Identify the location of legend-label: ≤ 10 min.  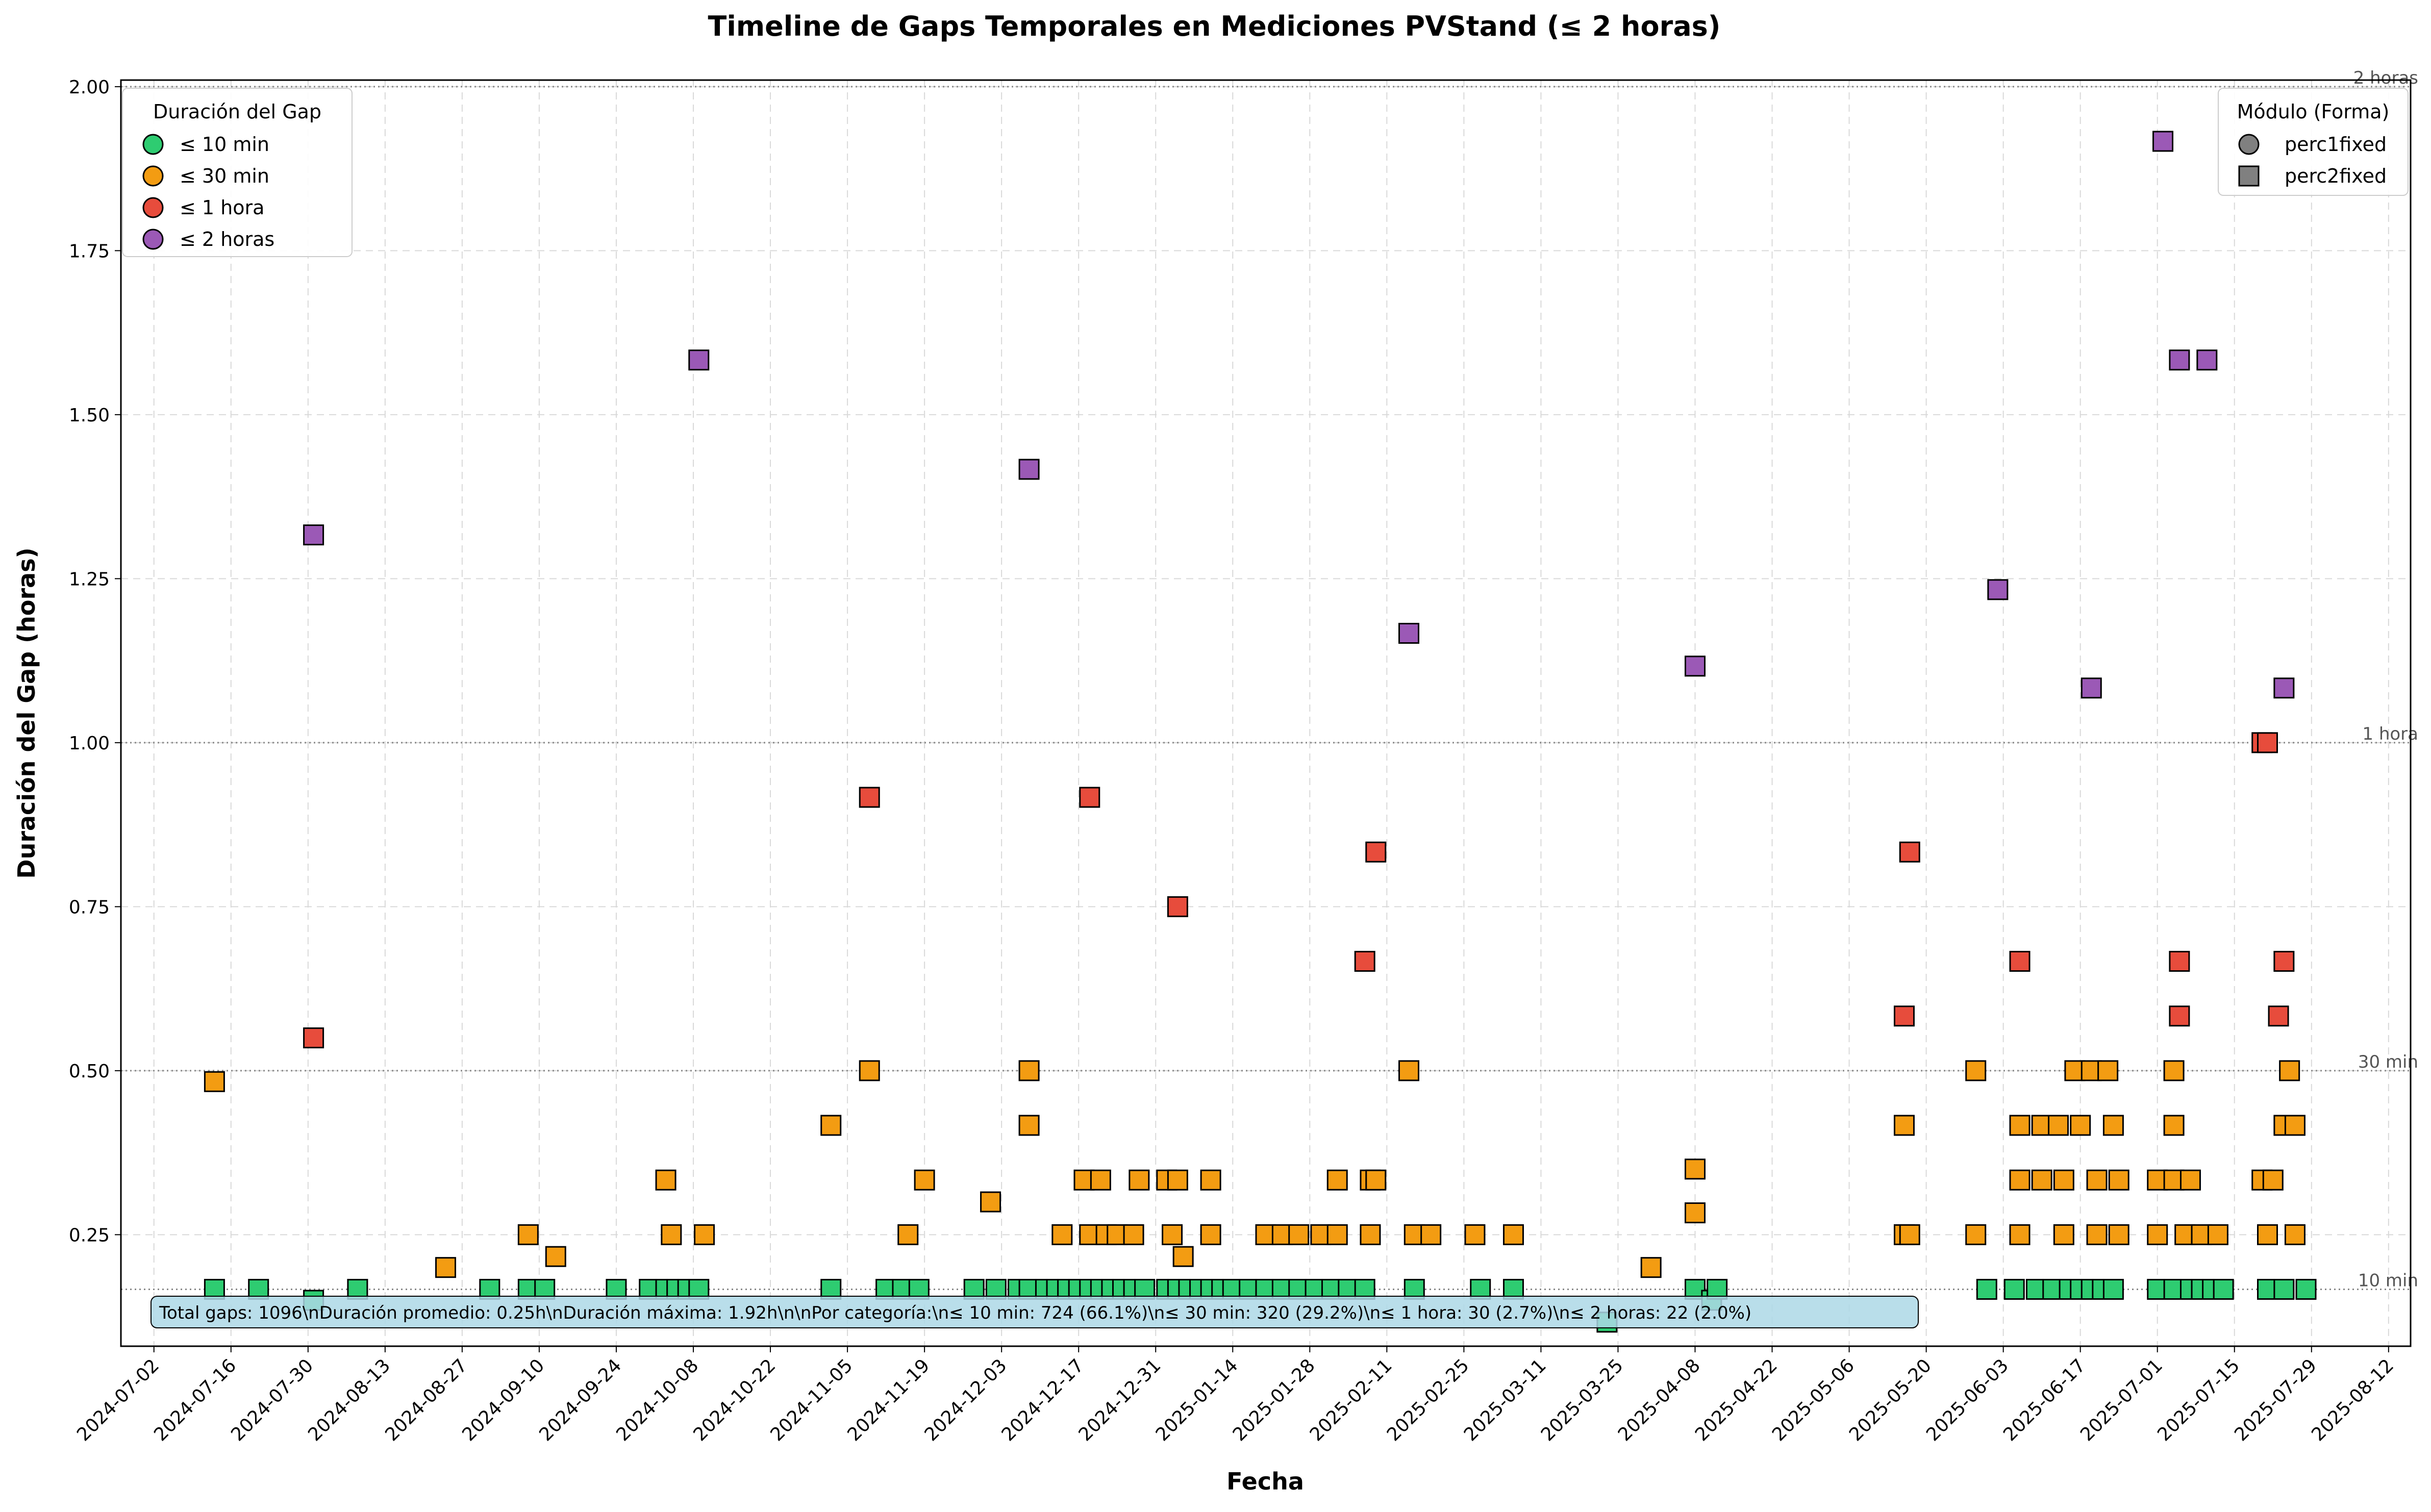
(225, 144).